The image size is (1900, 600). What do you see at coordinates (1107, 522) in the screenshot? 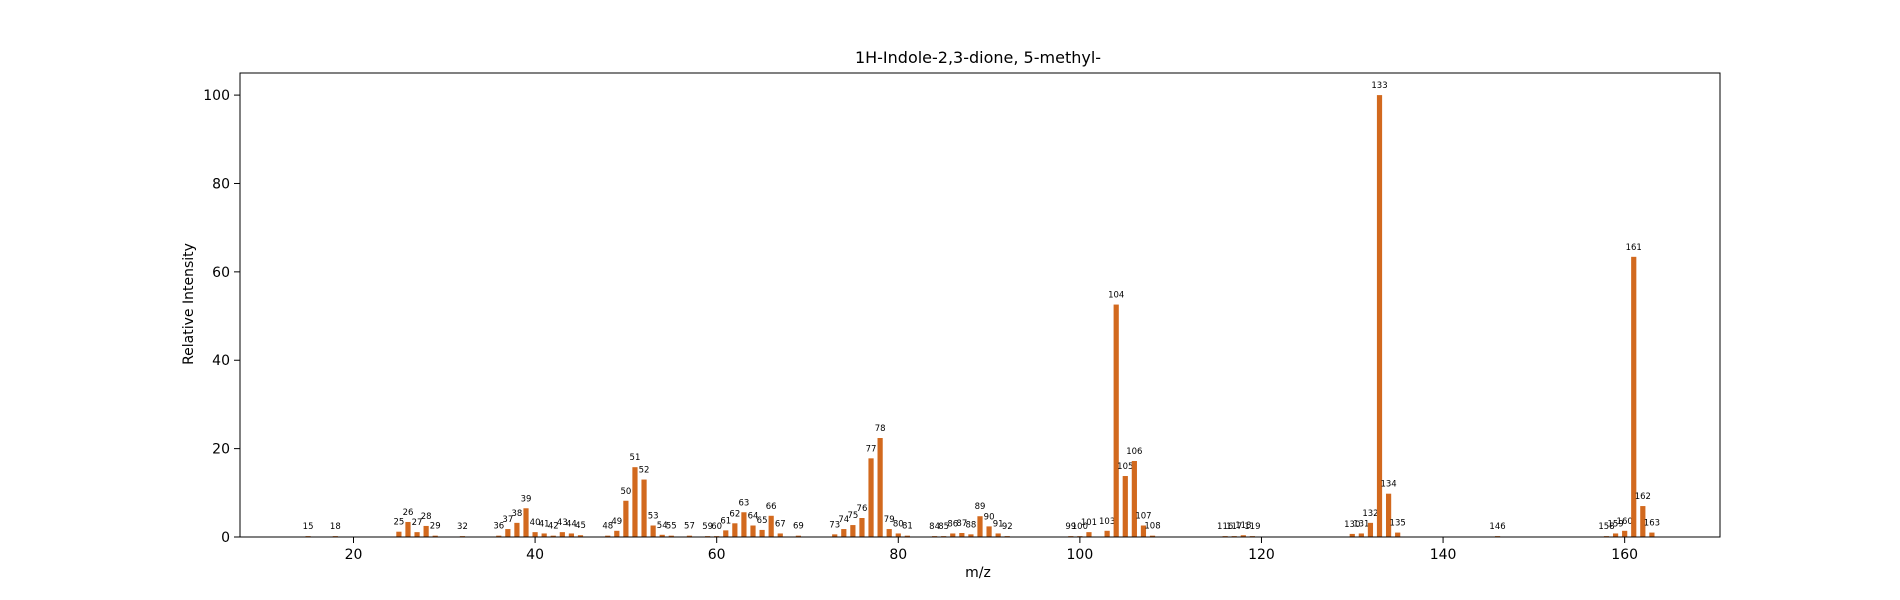
I see `peak-label: 103` at bounding box center [1107, 522].